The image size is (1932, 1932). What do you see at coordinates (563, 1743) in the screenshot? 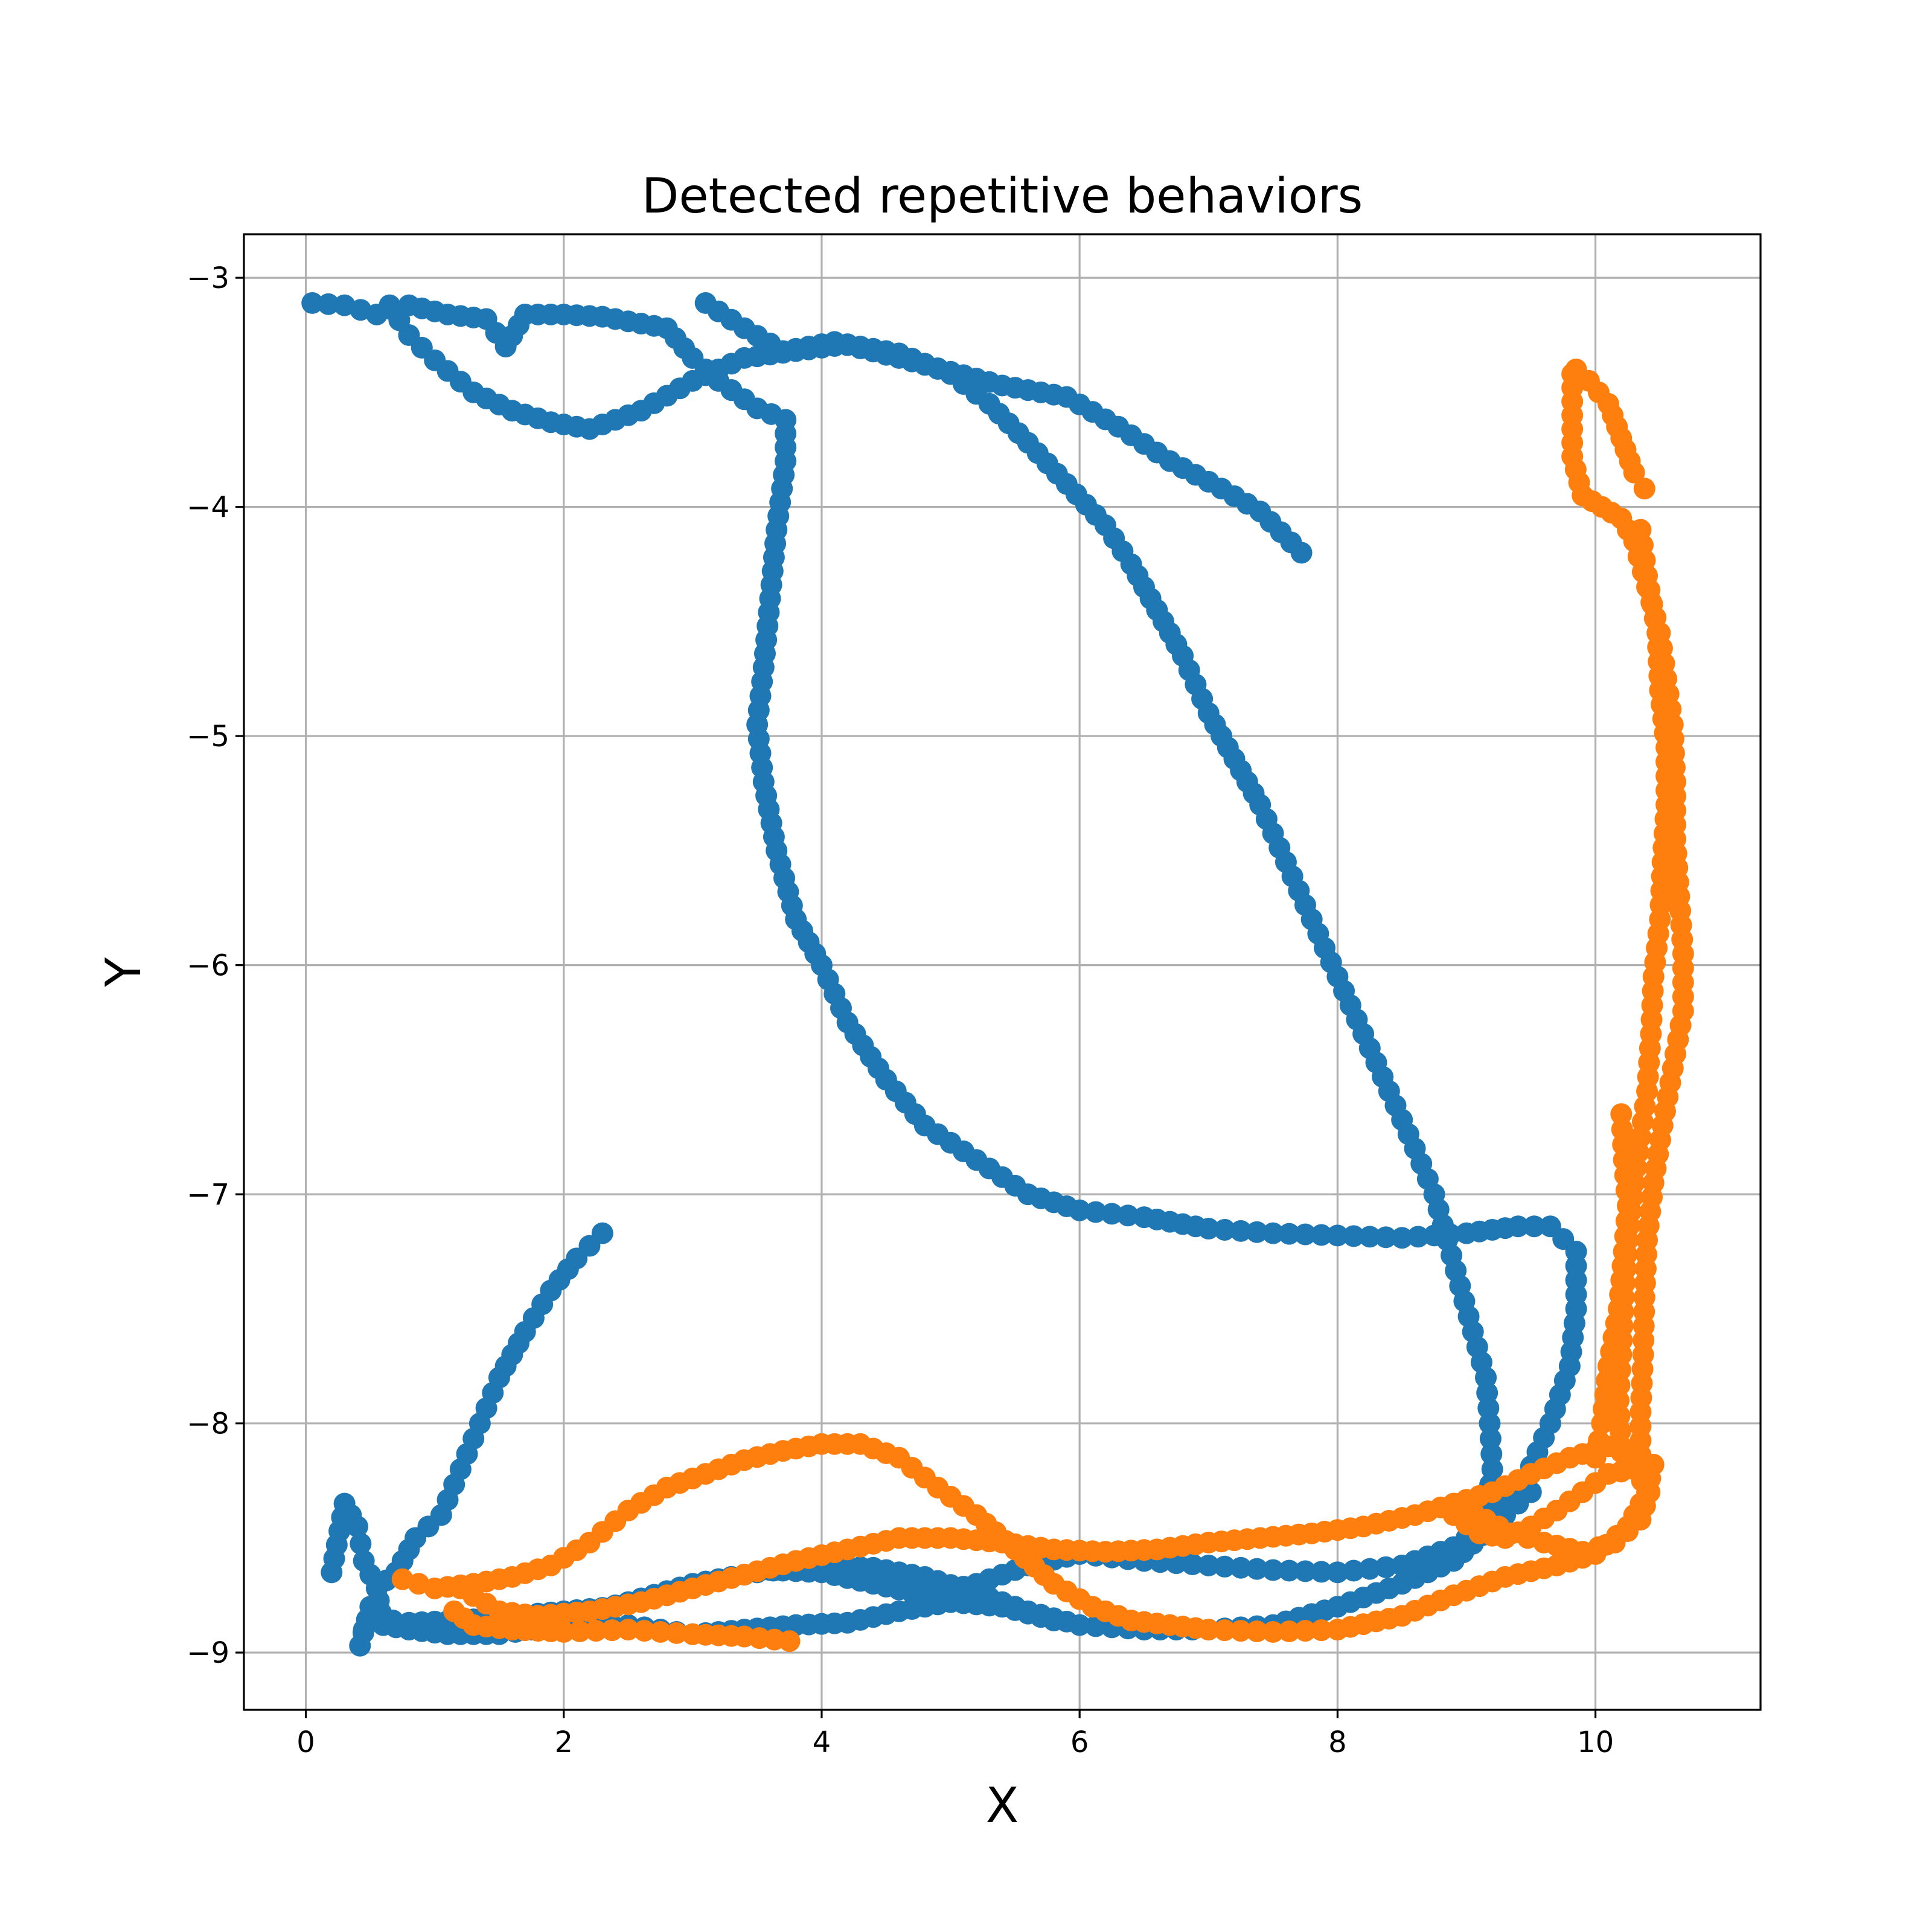
I see `x-tick-label: 2` at bounding box center [563, 1743].